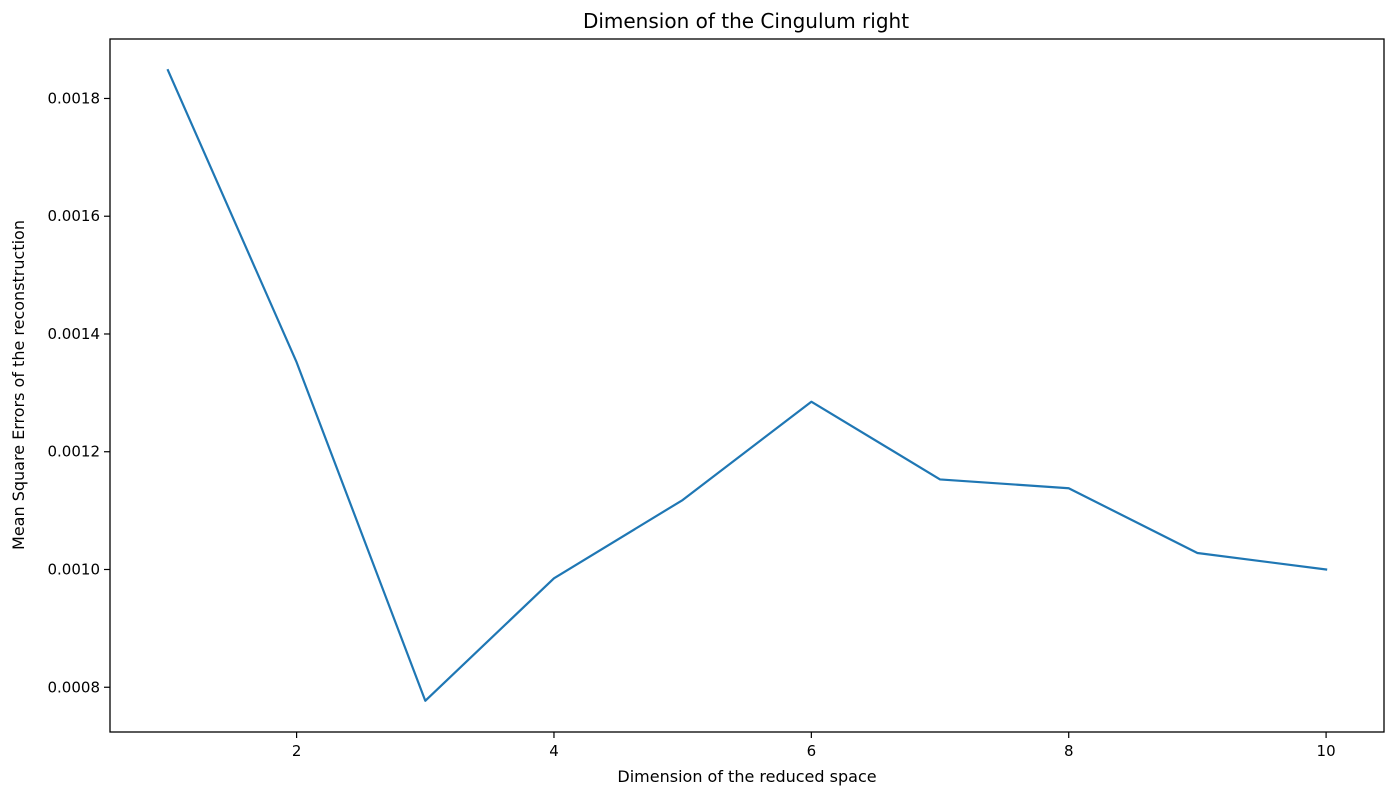  Describe the element at coordinates (746, 21) in the screenshot. I see `chart-title: Dimension of the Cingulum right` at that location.